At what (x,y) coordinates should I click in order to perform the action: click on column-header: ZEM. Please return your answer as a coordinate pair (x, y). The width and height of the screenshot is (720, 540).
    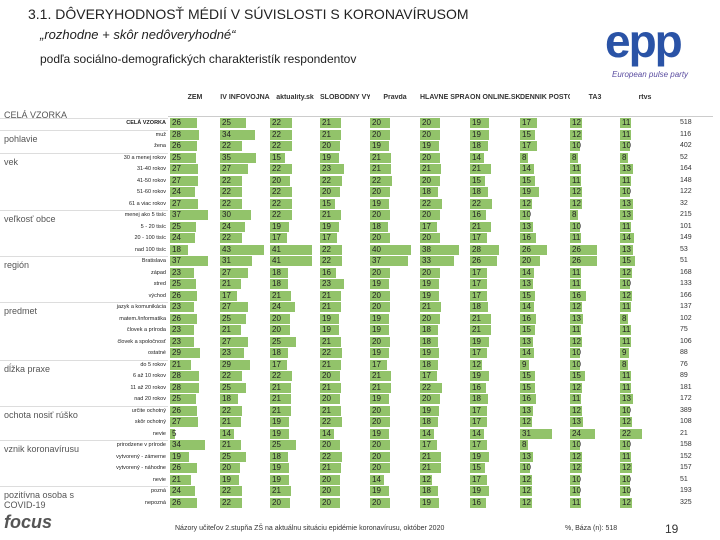
    Looking at the image, I should click on (195, 97).